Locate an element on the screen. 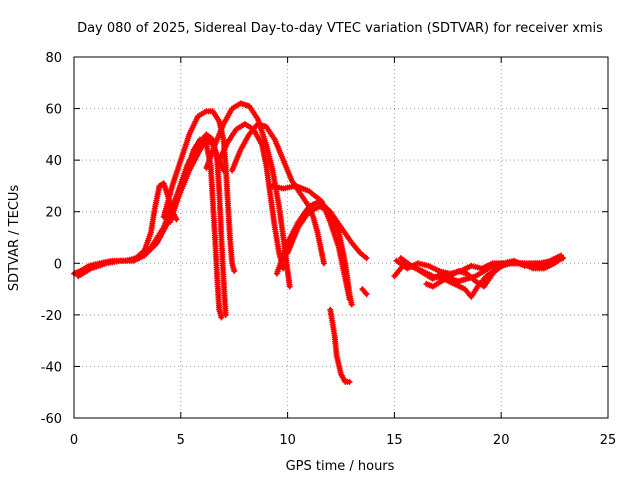 The height and width of the screenshot is (480, 640). series-arc-e is located at coordinates (248, 195).